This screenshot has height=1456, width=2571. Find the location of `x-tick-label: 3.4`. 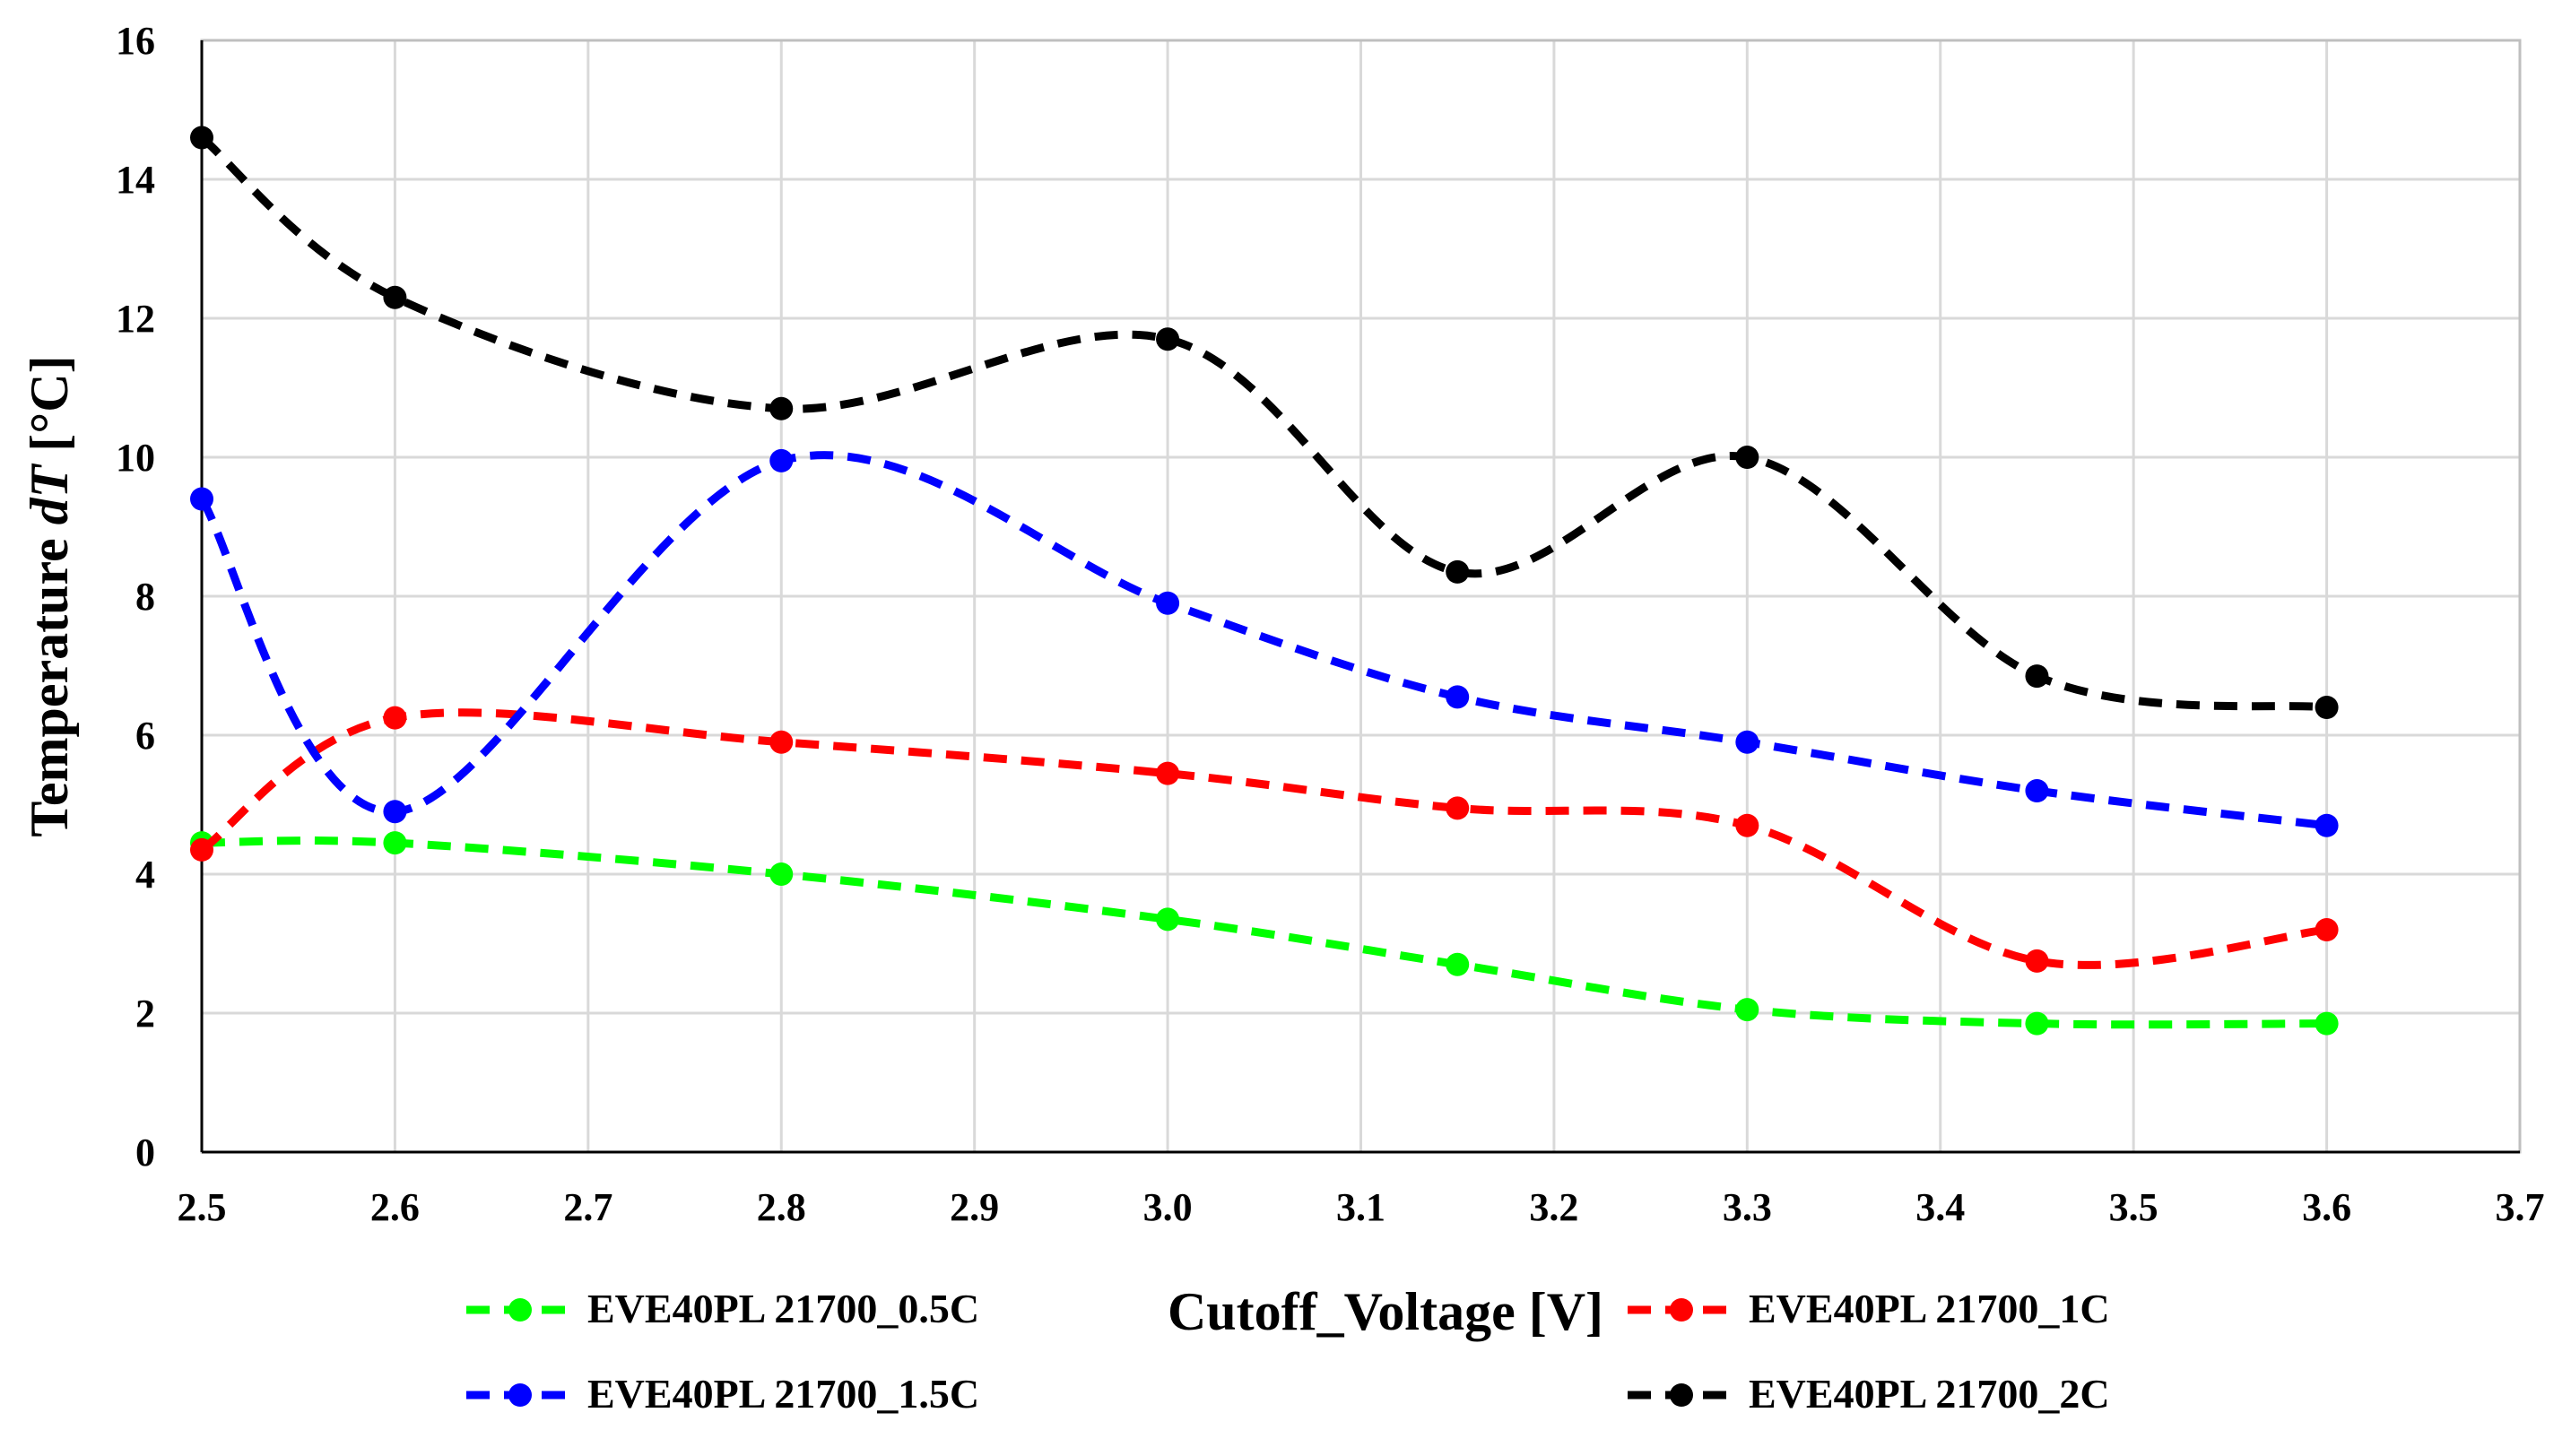

x-tick-label: 3.4 is located at coordinates (1940, 1207).